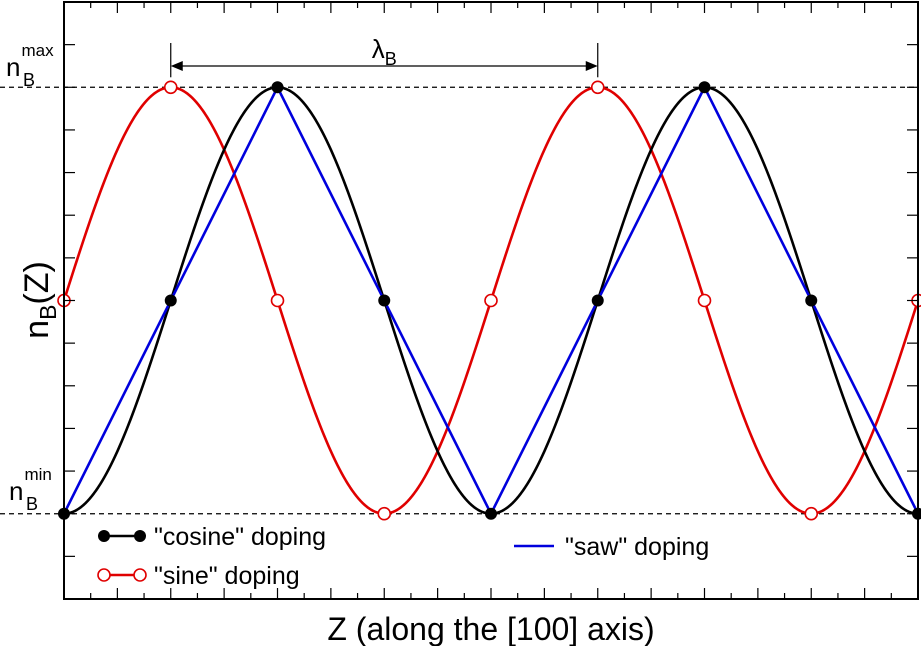  I want to click on legend-item-sine: "sine" doping, so click(198, 576).